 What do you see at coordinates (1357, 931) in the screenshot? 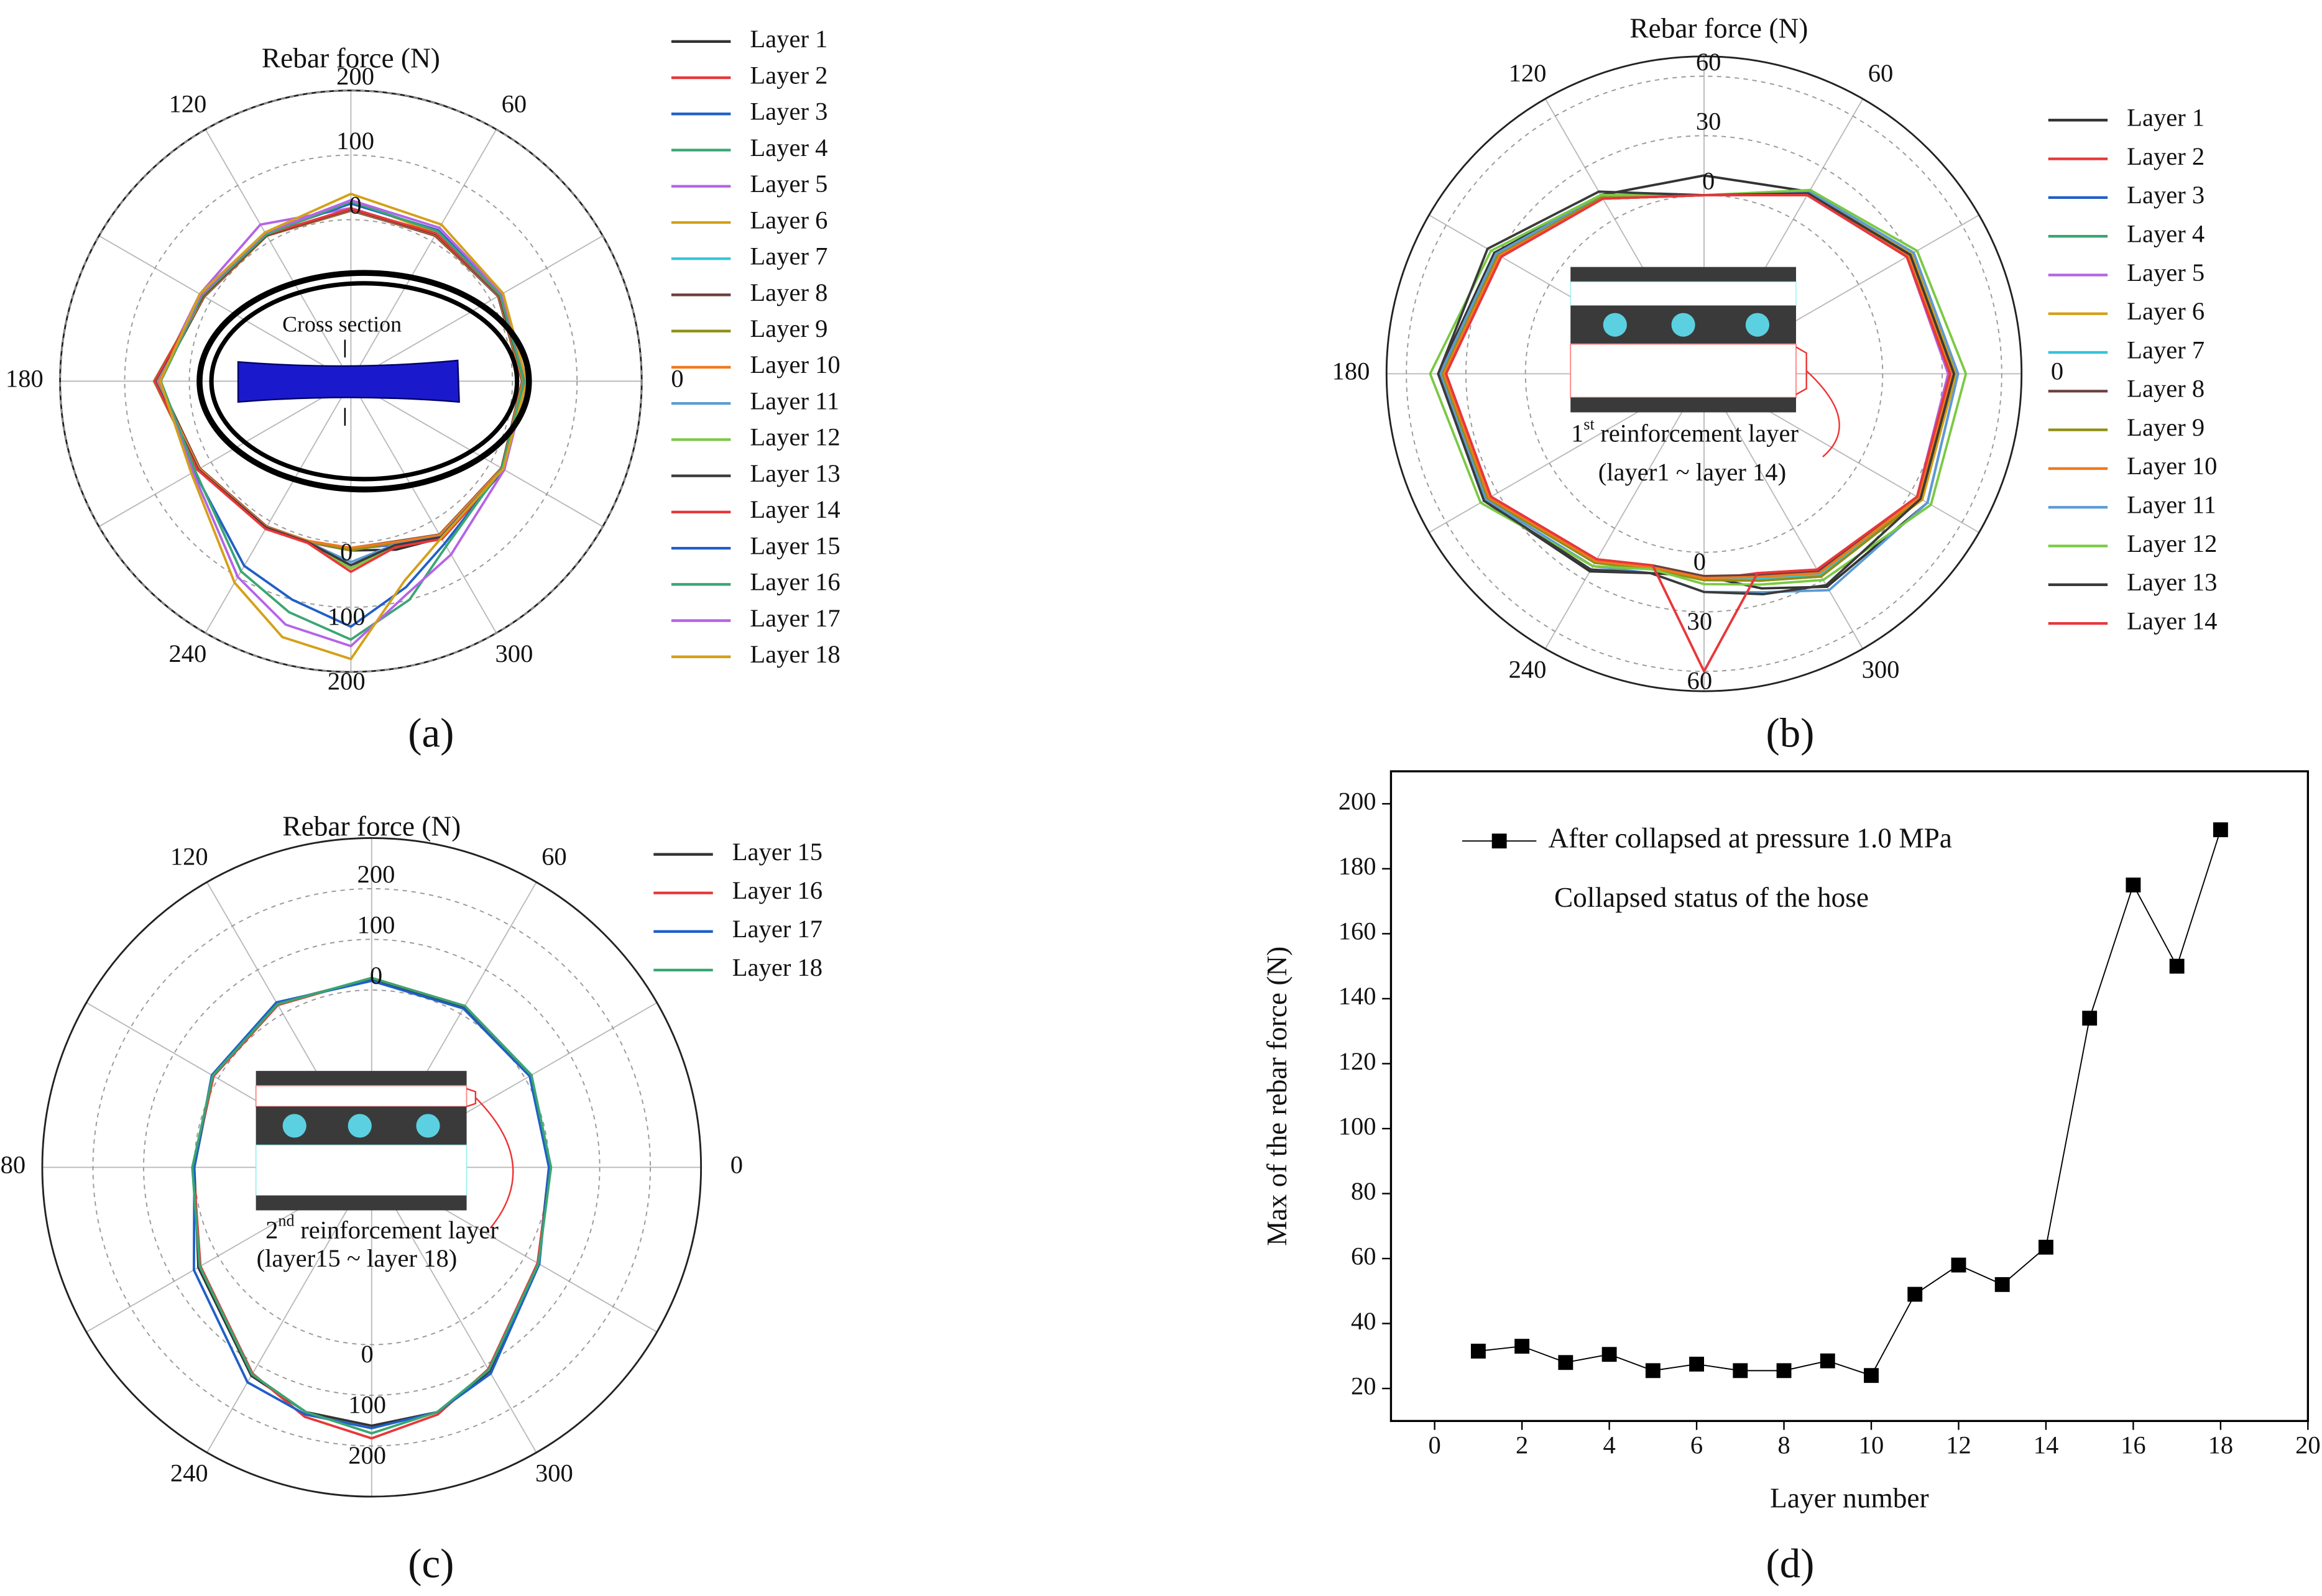
I see `y-tick-label: 160` at bounding box center [1357, 931].